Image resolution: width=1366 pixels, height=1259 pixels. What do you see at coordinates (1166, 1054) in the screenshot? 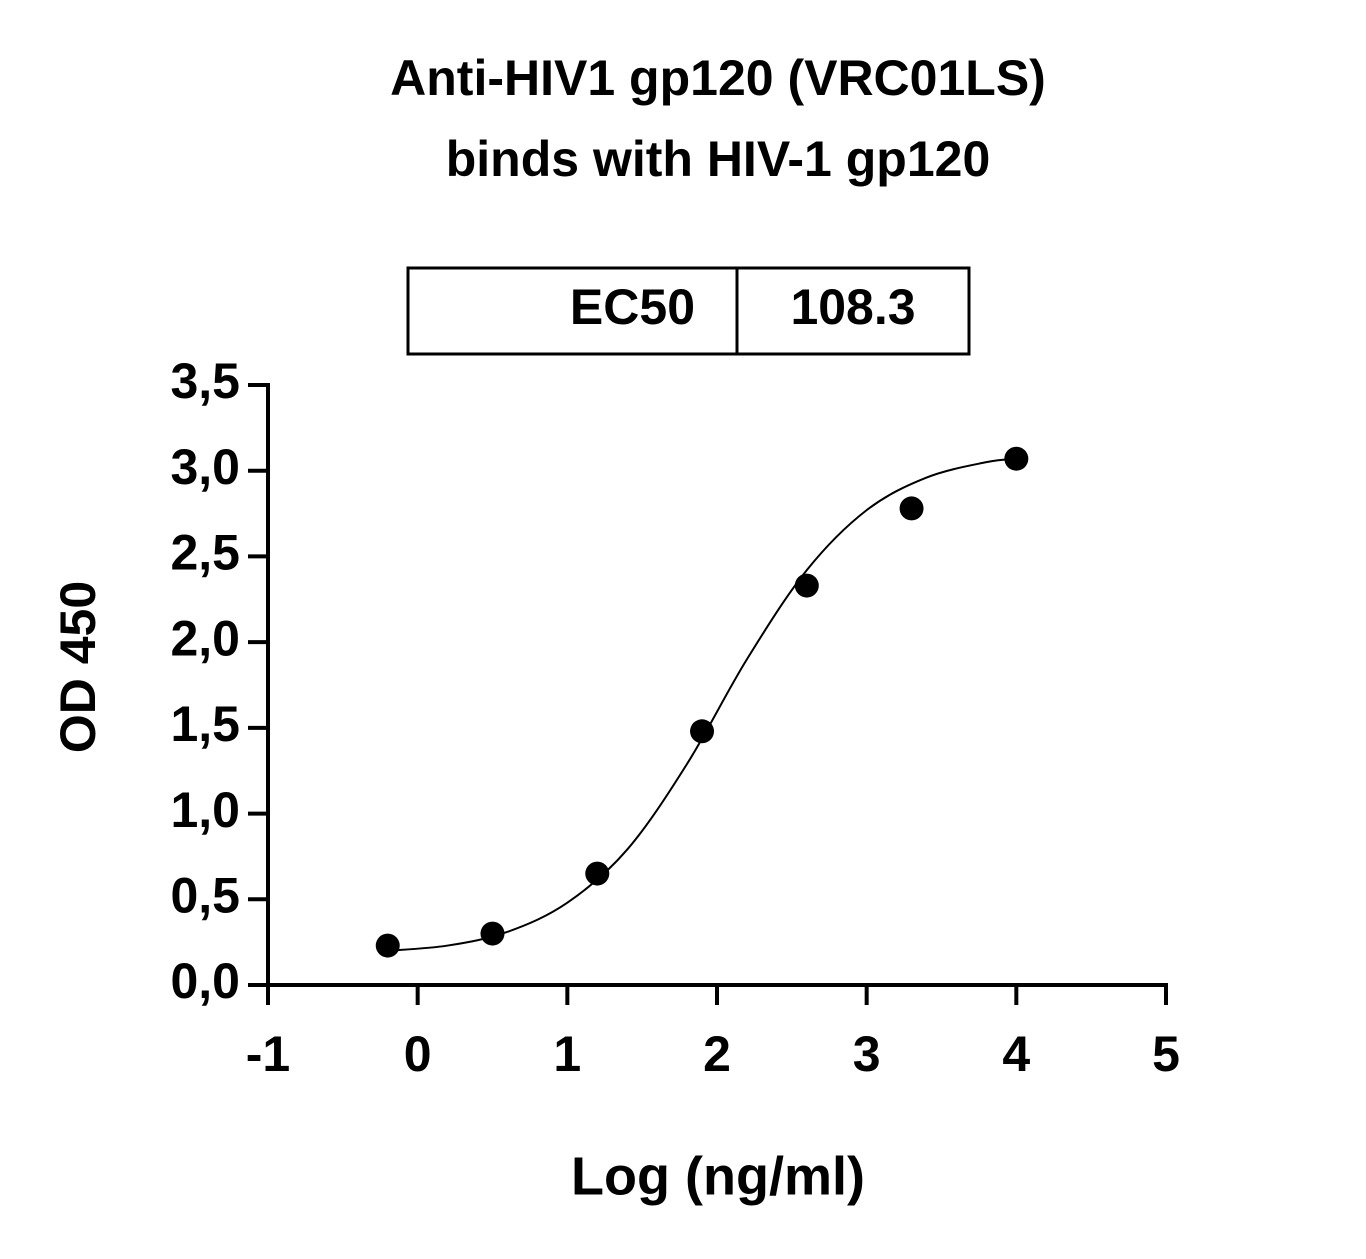
I see `x-tick-label: 5` at bounding box center [1166, 1054].